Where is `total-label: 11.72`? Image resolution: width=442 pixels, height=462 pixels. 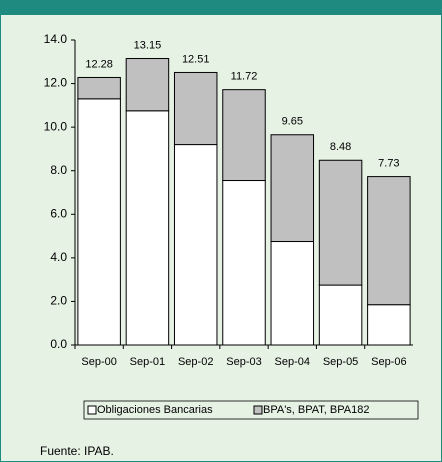
total-label: 11.72 is located at coordinates (244, 77).